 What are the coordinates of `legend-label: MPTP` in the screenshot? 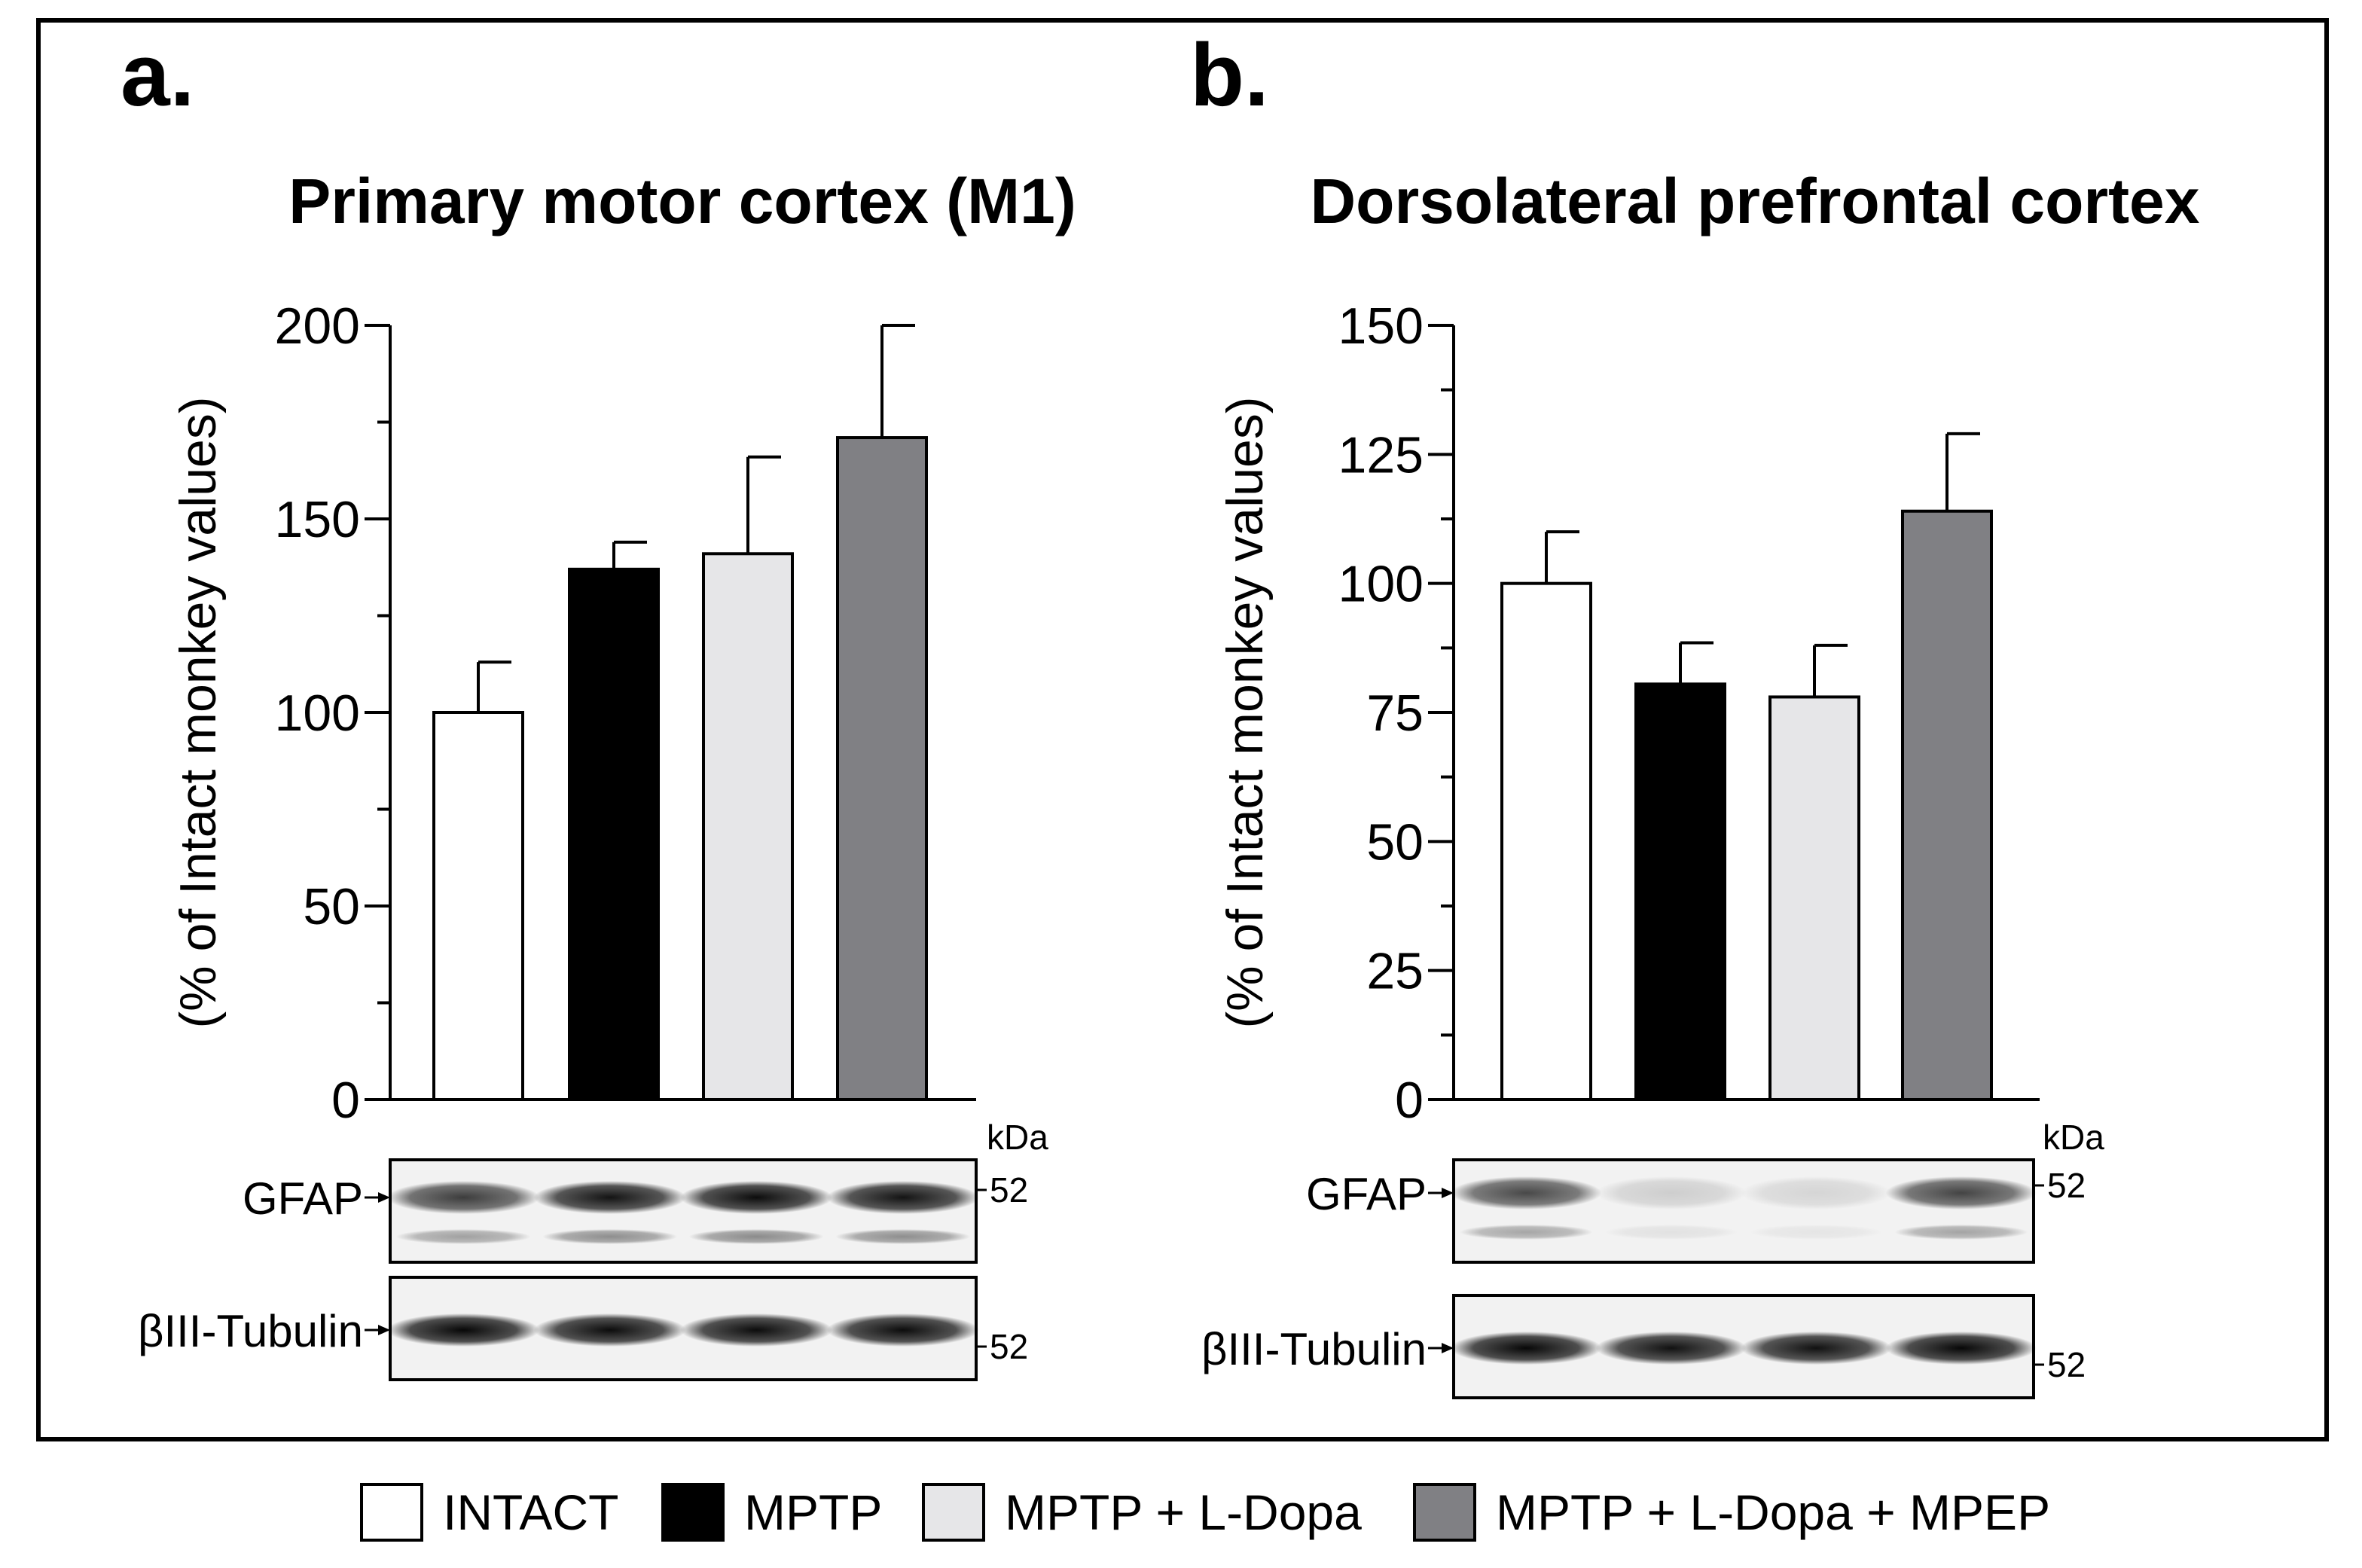 It's located at (813, 1512).